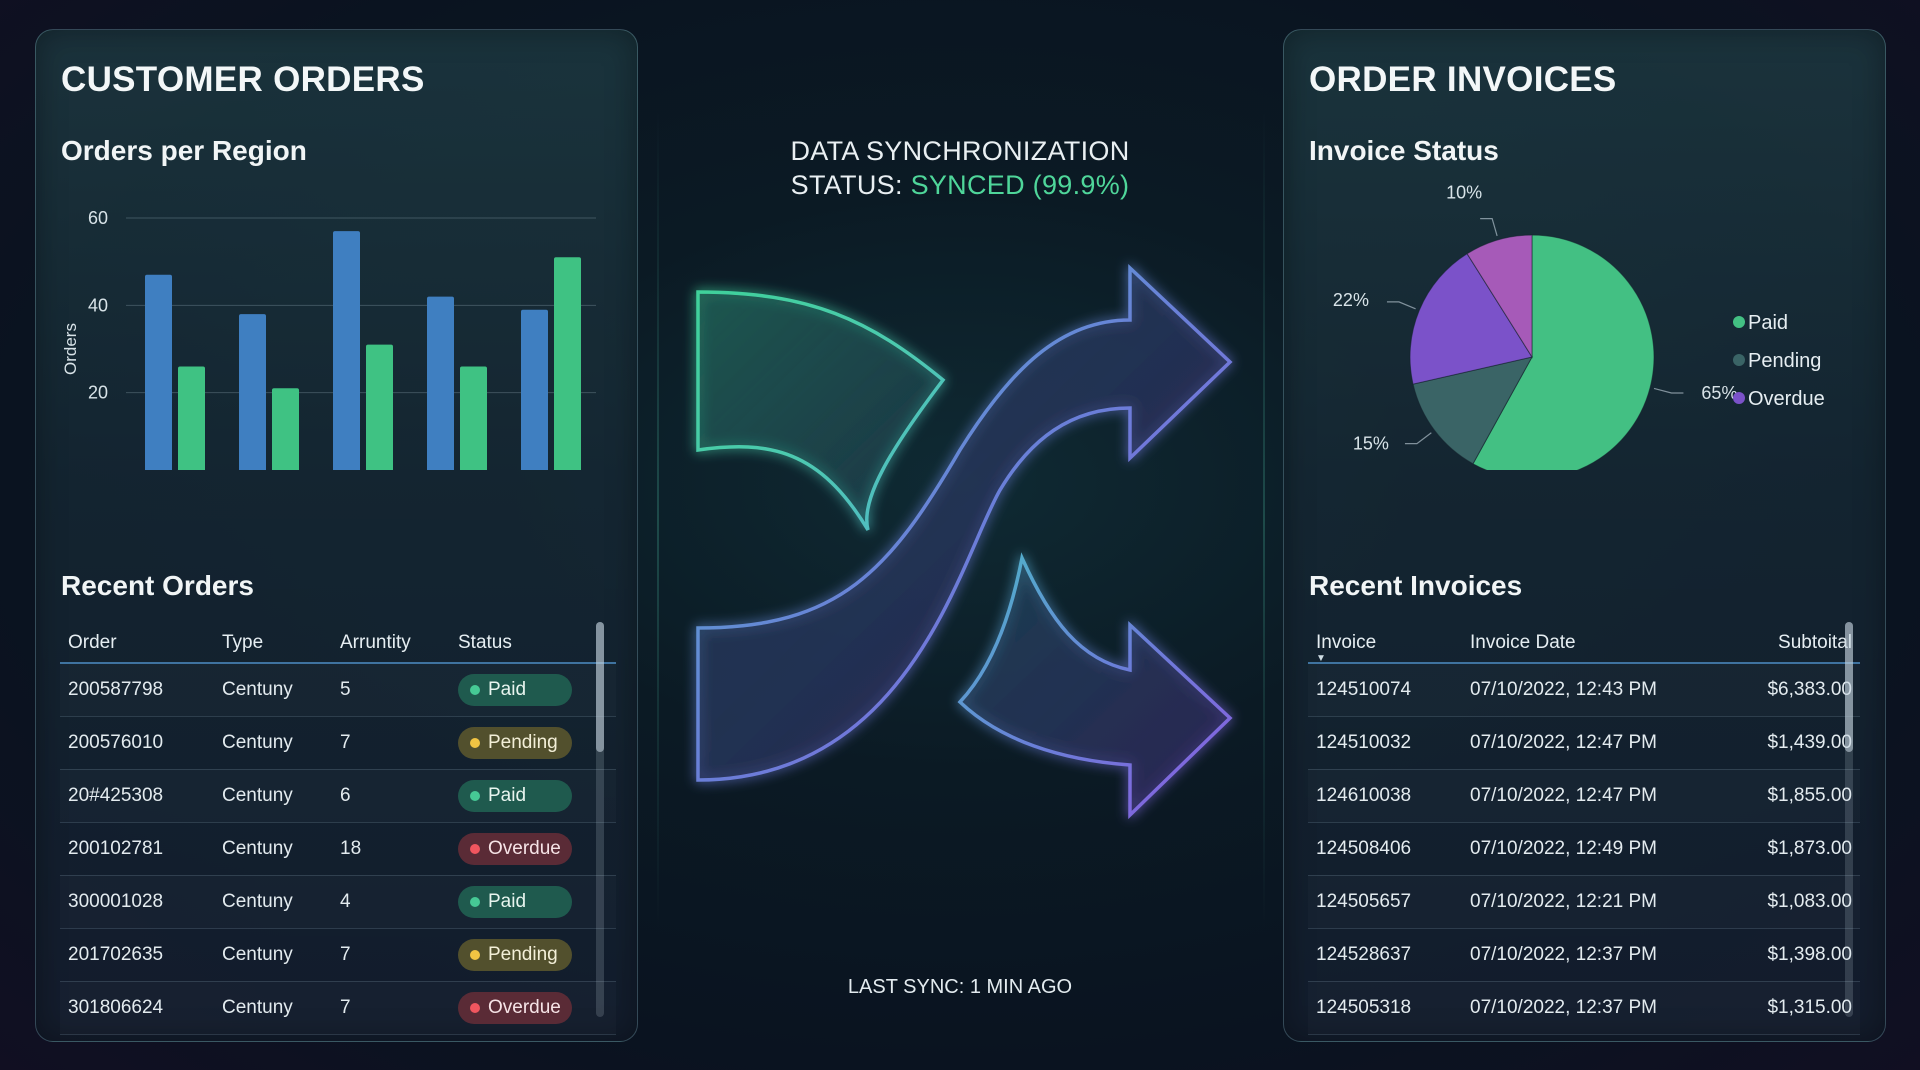 The height and width of the screenshot is (1070, 1920). What do you see at coordinates (1597, 796) in the screenshot?
I see `invoice-date-cell: 07/10/2022, 12:47 PM` at bounding box center [1597, 796].